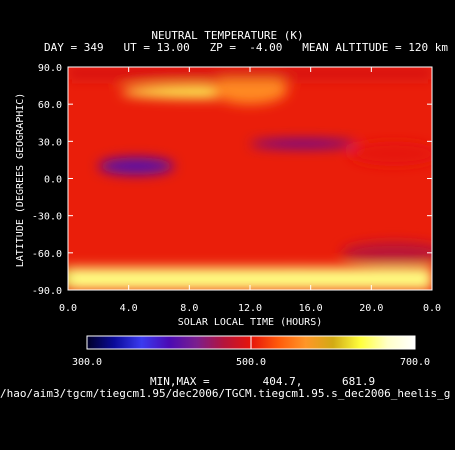 Image resolution: width=455 pixels, height=450 pixels. Describe the element at coordinates (263, 381) in the screenshot. I see `min-max-readout: MIN,MAX = 404.7, 681.9` at that location.